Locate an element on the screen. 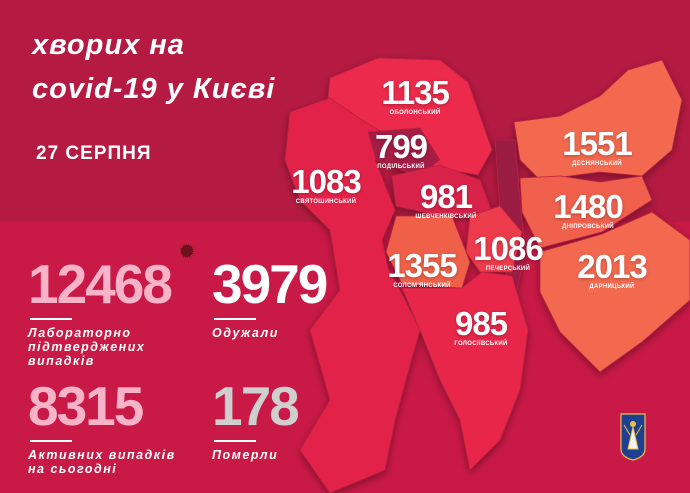 The height and width of the screenshot is (493, 690). district-obolon: 1135 ОБОЛОНСЬКИЙ is located at coordinates (415, 95).